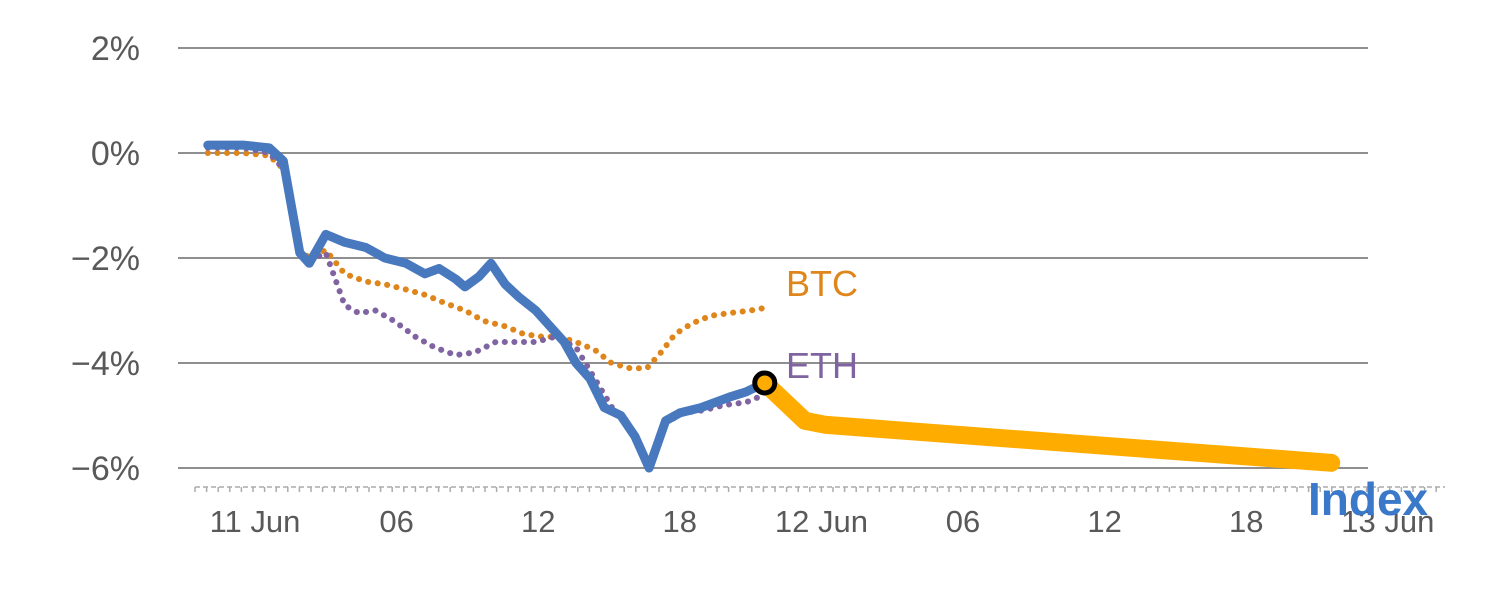  I want to click on x-axis-tick-label: 13 Jun, so click(1387, 521).